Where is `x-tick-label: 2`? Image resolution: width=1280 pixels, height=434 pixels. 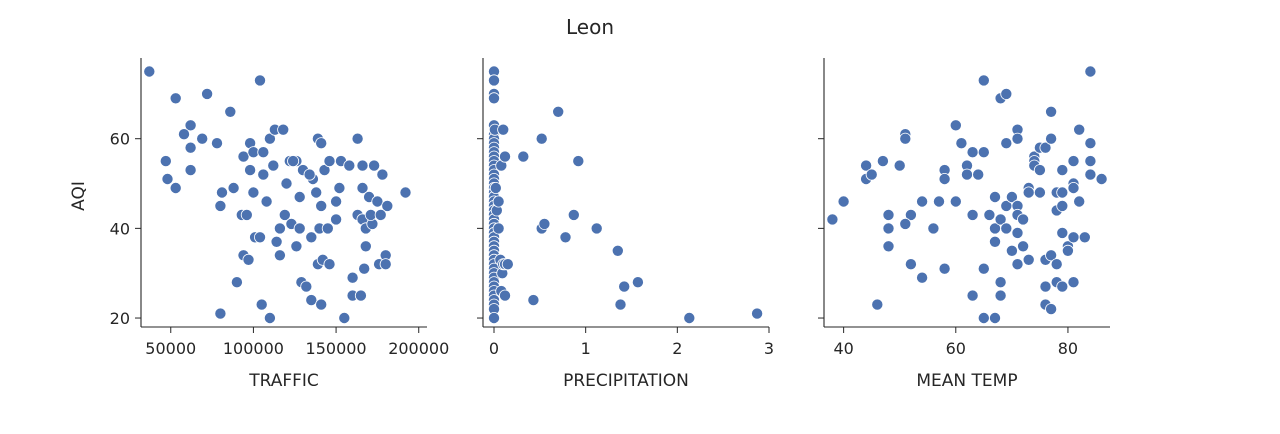
x-tick-label: 2 is located at coordinates (677, 348).